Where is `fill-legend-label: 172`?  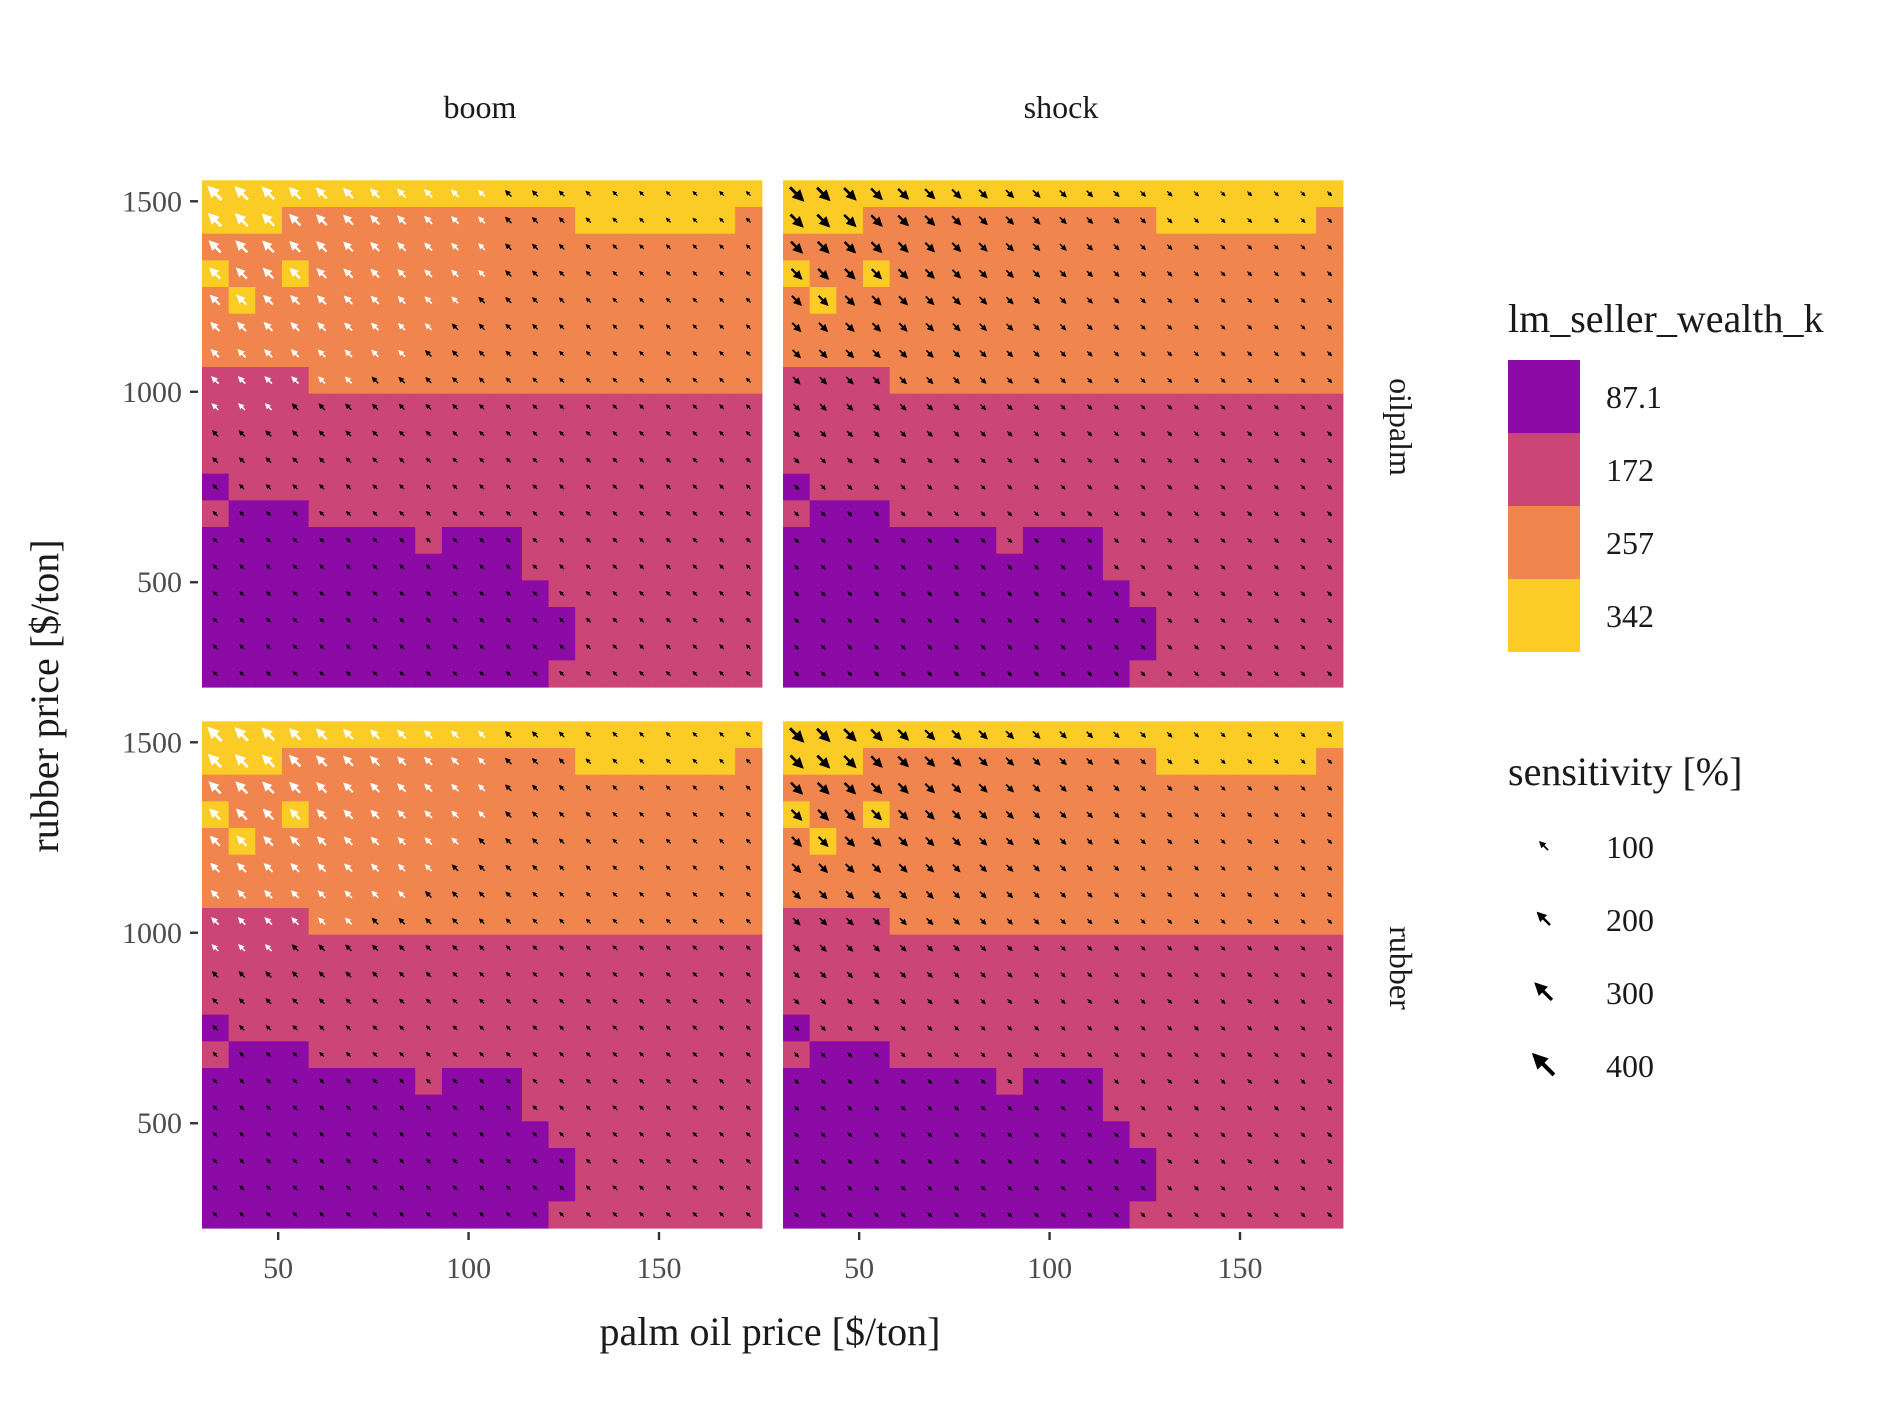
fill-legend-label: 172 is located at coordinates (1630, 470).